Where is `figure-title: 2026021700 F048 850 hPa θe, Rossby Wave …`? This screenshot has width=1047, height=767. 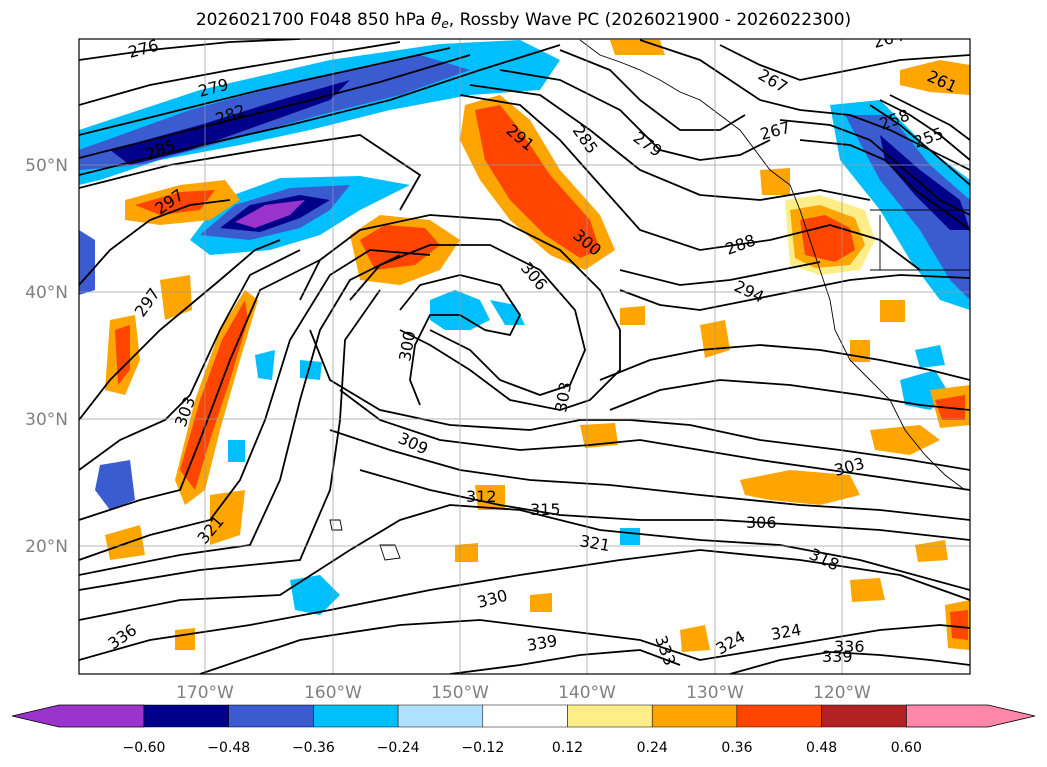
figure-title: 2026021700 F048 850 hPa θe, Rossby Wave … is located at coordinates (523, 20).